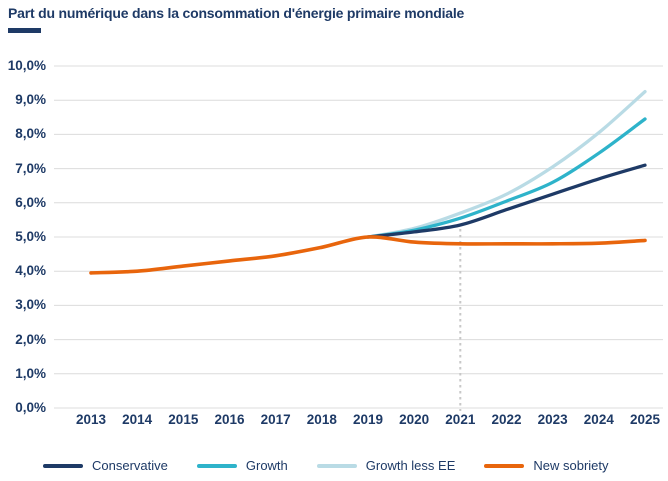  I want to click on x-tick-label: 2020, so click(414, 419).